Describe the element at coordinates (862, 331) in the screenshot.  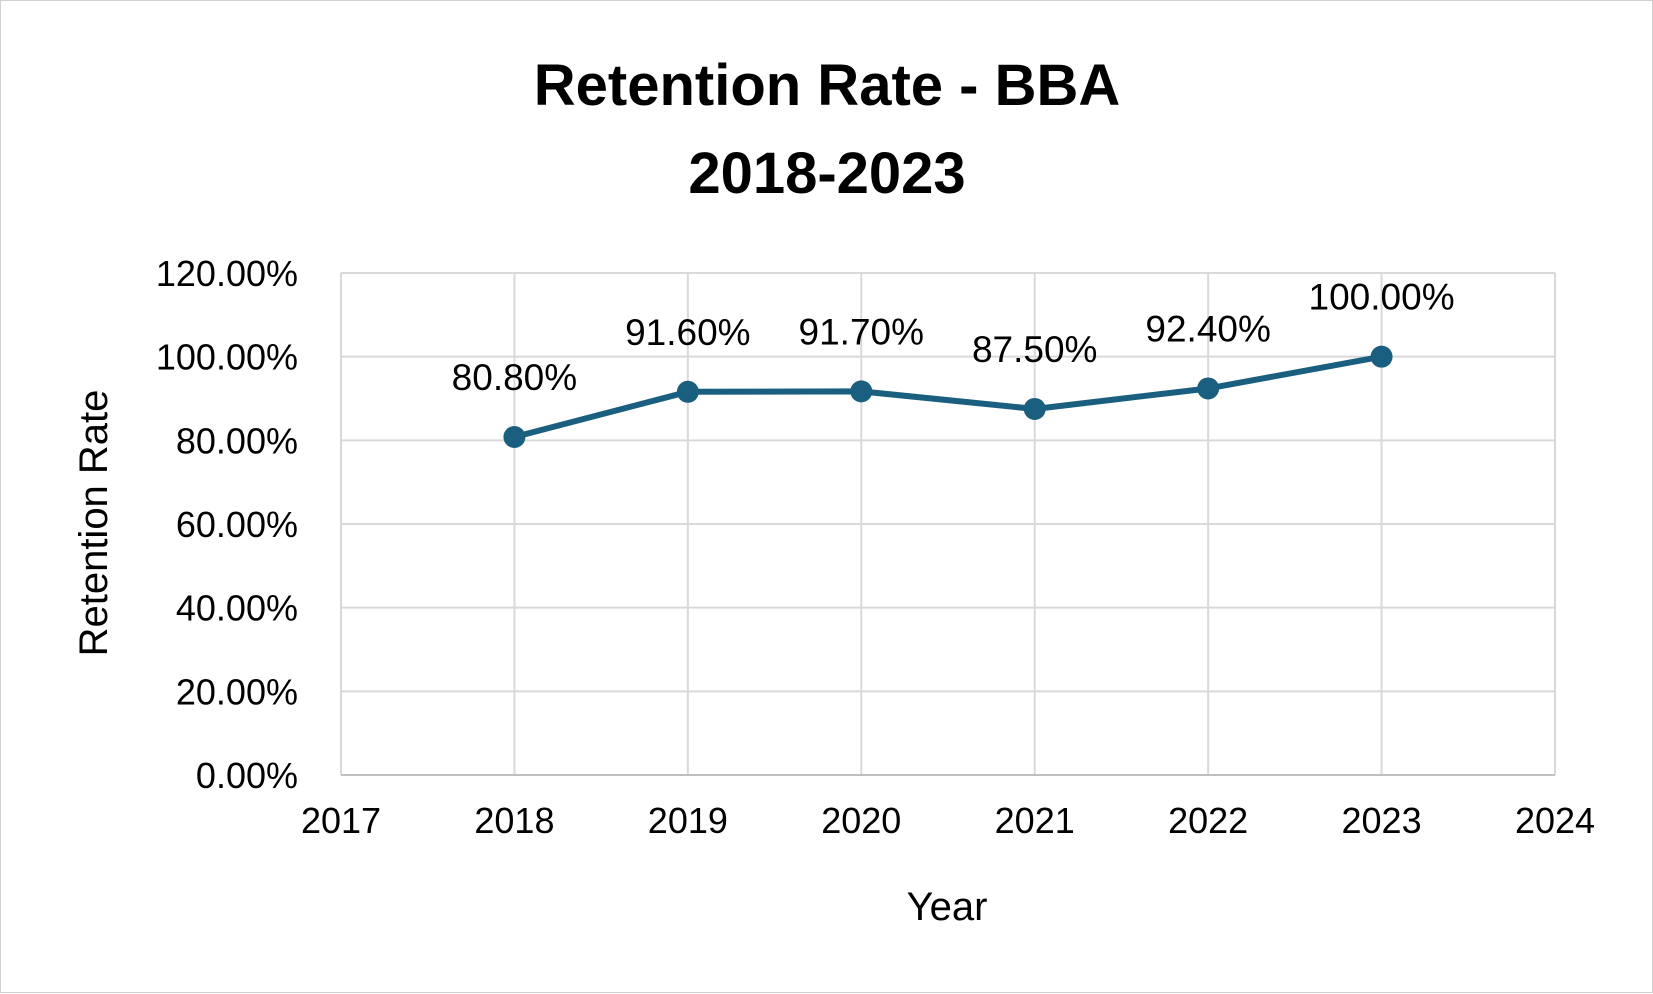
I see `data-label: 91.70%` at that location.